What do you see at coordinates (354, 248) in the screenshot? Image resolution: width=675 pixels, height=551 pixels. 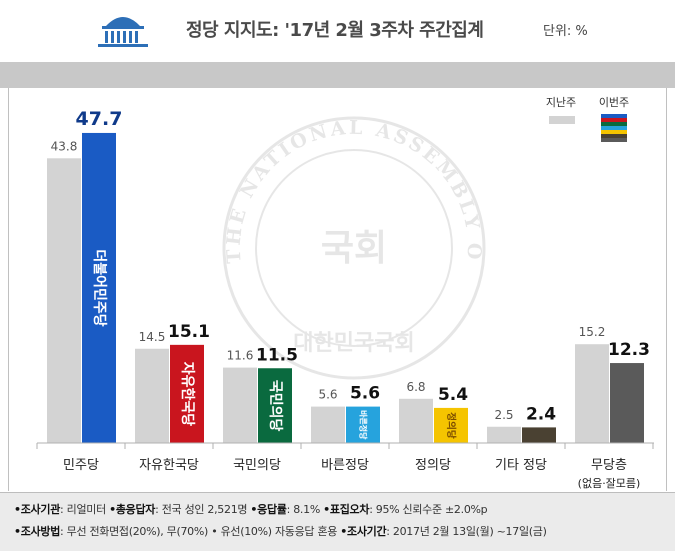 I see `watermark-center-text: 국회` at bounding box center [354, 248].